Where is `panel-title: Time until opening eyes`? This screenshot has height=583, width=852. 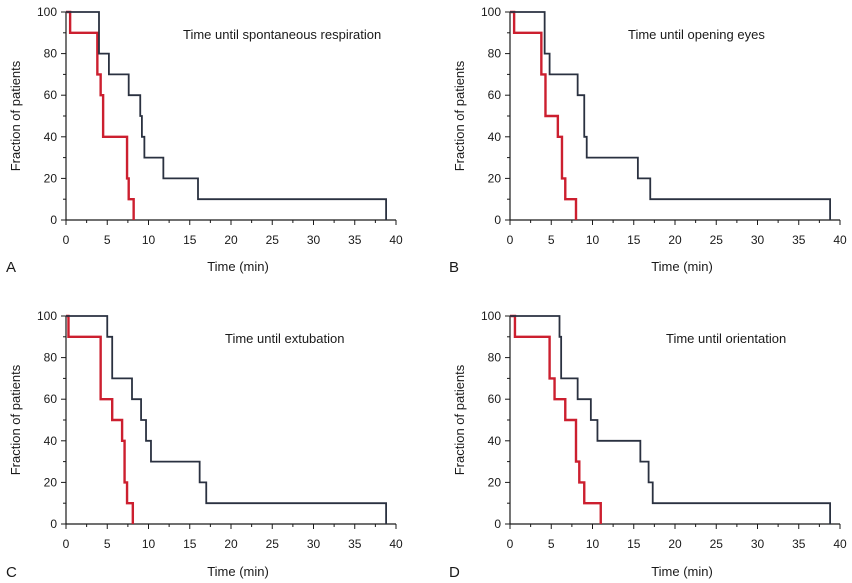 panel-title: Time until opening eyes is located at coordinates (696, 34).